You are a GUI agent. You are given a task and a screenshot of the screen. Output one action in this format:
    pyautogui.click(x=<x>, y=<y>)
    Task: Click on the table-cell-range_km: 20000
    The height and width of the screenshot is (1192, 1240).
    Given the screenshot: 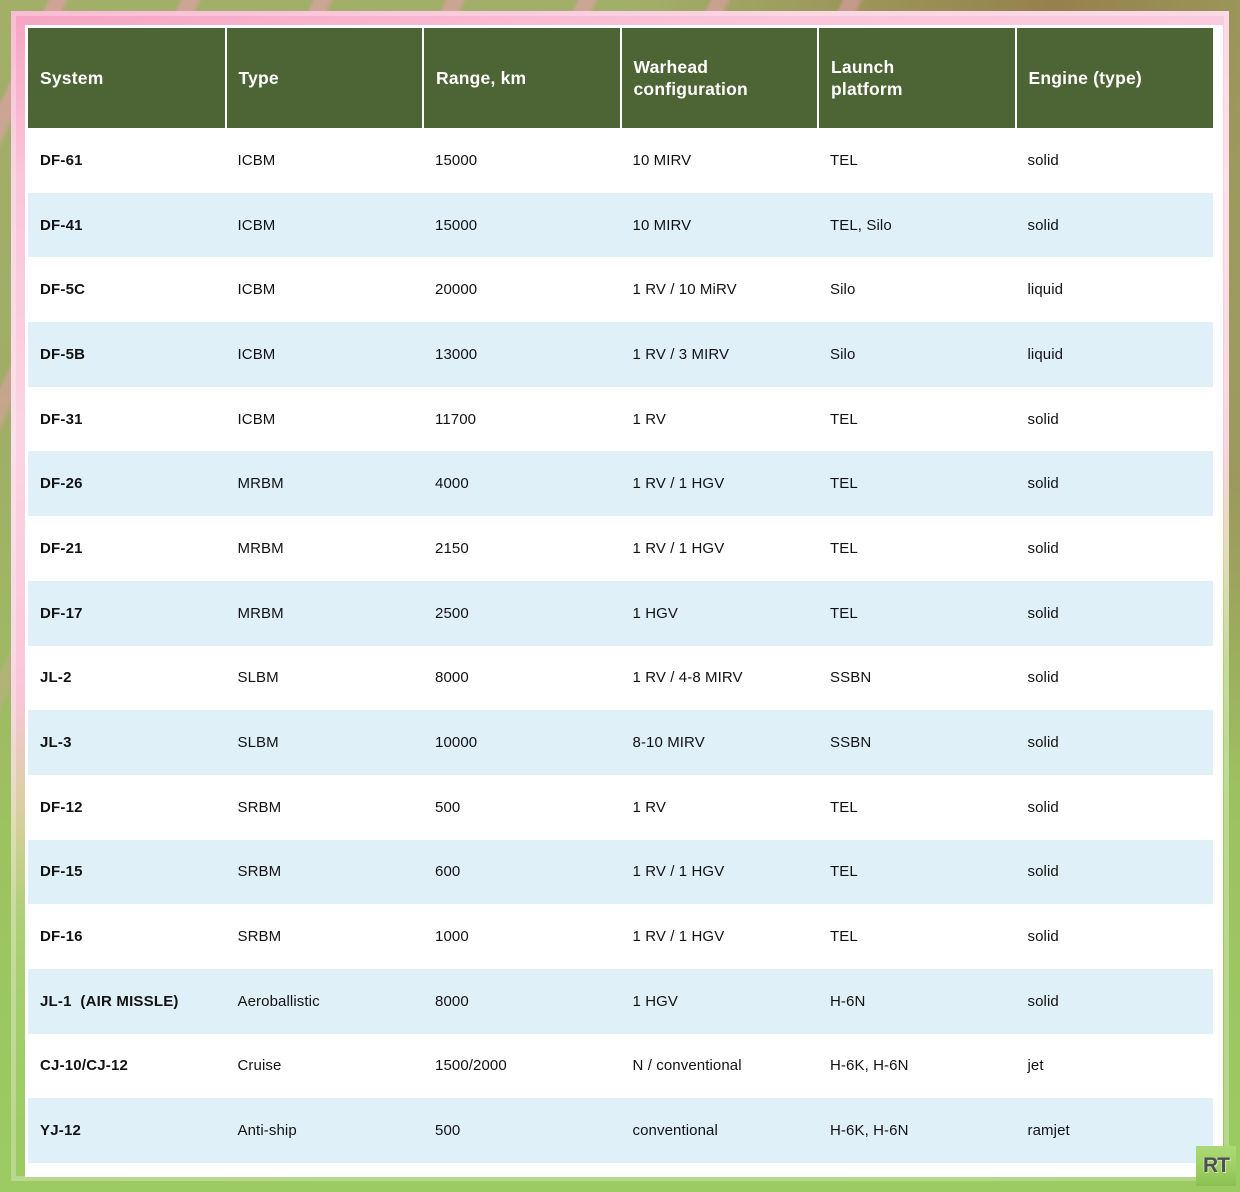 What is the action you would take?
    pyautogui.click(x=456, y=290)
    